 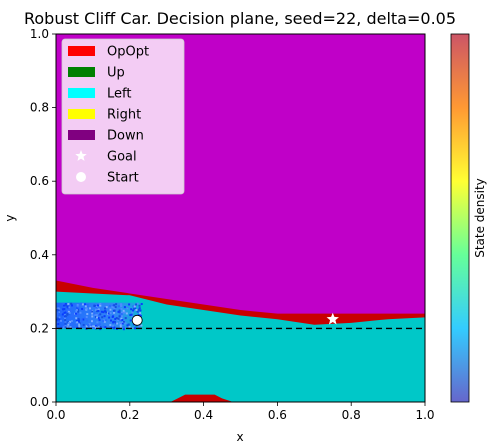 I want to click on legend-item: Right, so click(x=104, y=115).